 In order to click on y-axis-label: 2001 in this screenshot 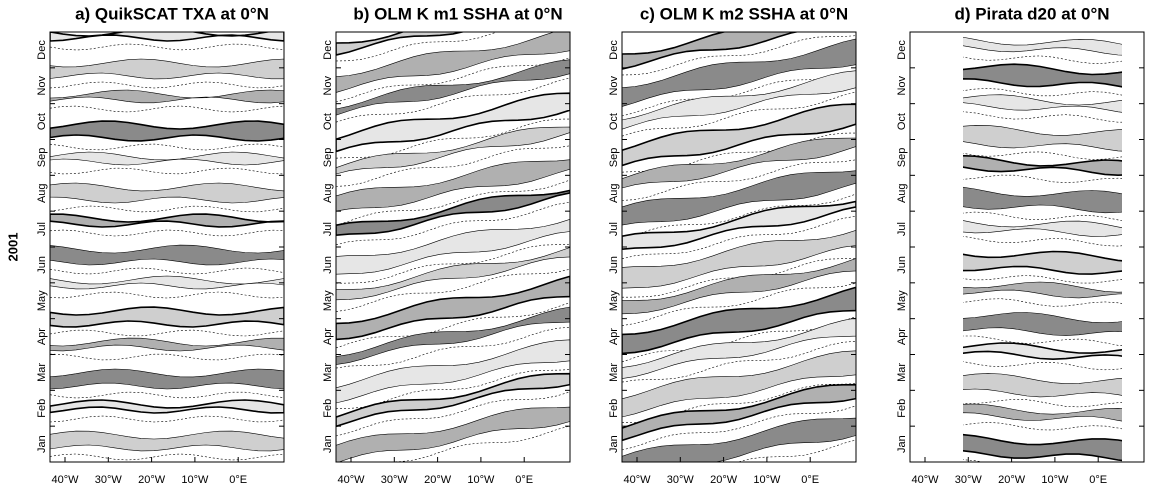, I will do `click(12, 247)`.